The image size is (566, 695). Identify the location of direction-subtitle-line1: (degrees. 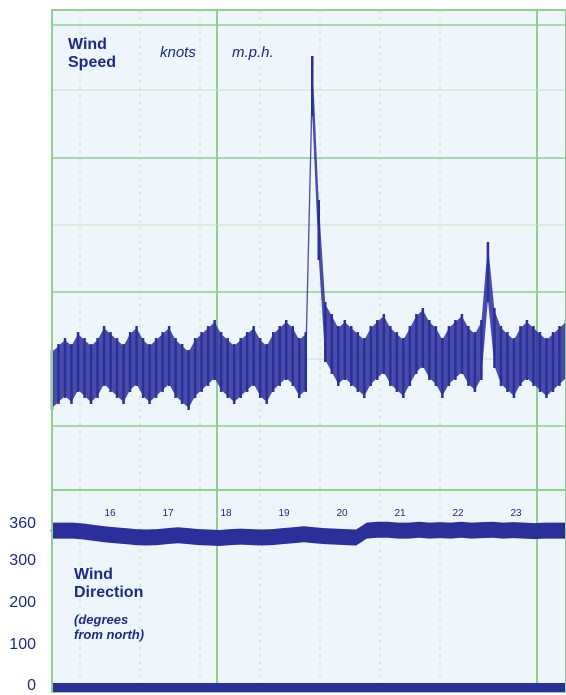
(109, 619).